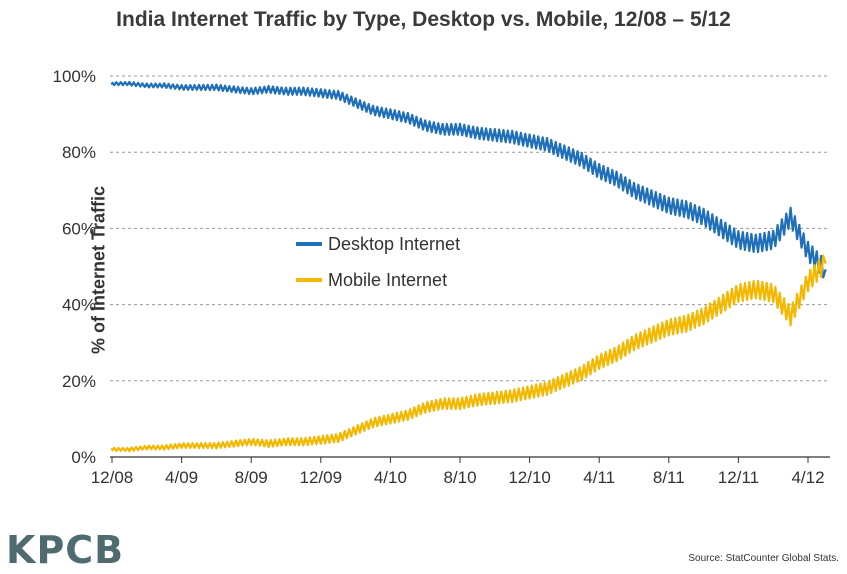  I want to click on x-tick-label: 4/10, so click(390, 477).